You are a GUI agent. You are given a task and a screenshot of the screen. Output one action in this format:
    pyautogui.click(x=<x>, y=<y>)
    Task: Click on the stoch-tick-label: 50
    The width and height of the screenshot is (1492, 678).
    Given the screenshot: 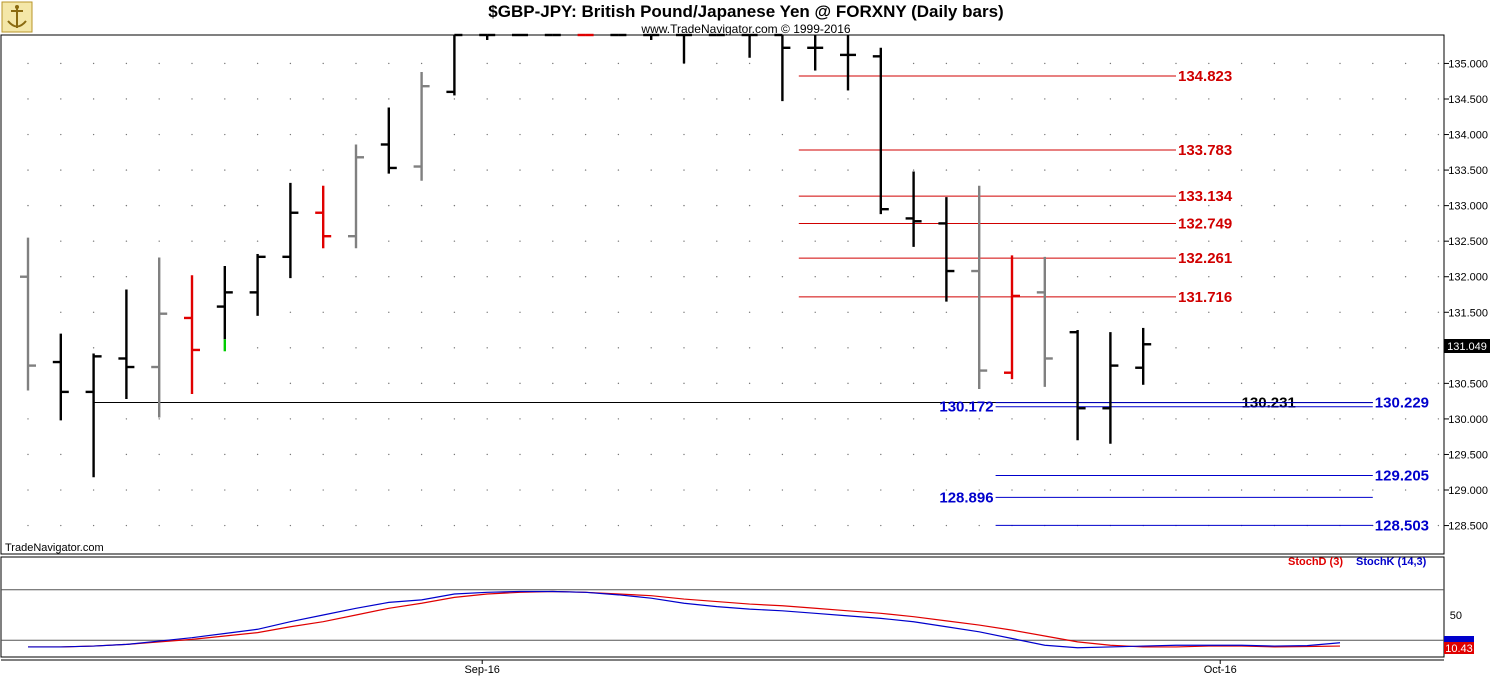 What is the action you would take?
    pyautogui.click(x=1456, y=616)
    